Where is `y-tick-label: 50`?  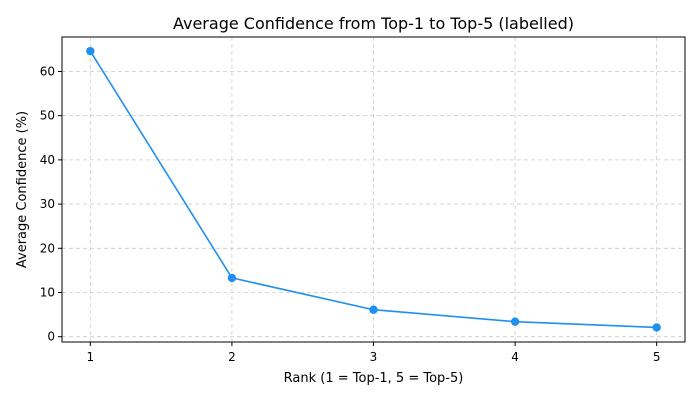 y-tick-label: 50 is located at coordinates (47, 116).